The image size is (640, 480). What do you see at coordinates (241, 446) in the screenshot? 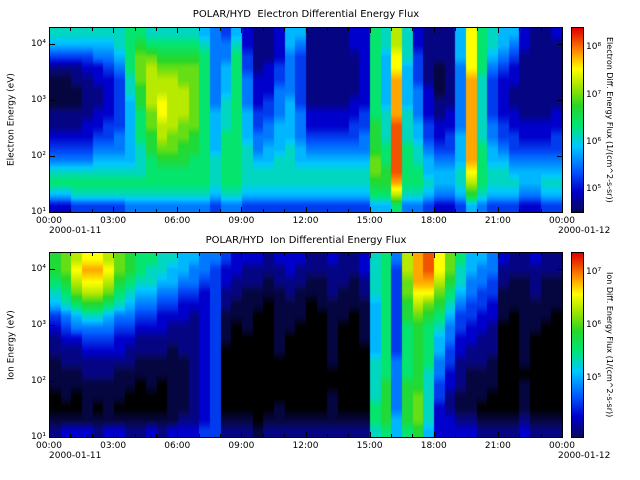
I see `x-tick-label: 09:00` at bounding box center [241, 446].